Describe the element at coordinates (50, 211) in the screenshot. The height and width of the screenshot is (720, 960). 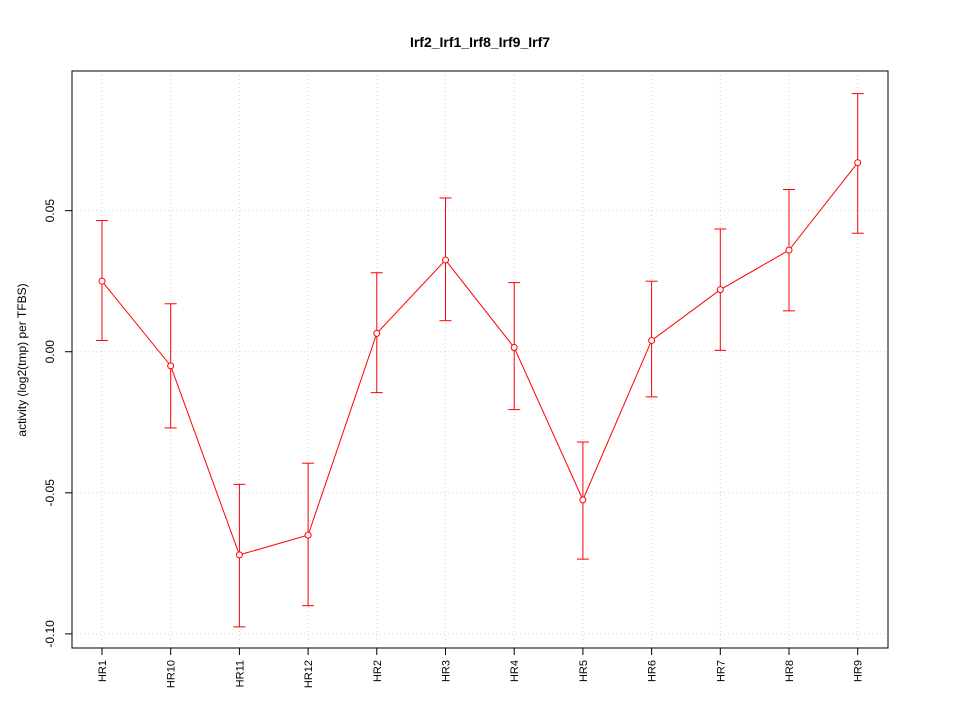
I see `y-tick-label: 0.05` at that location.